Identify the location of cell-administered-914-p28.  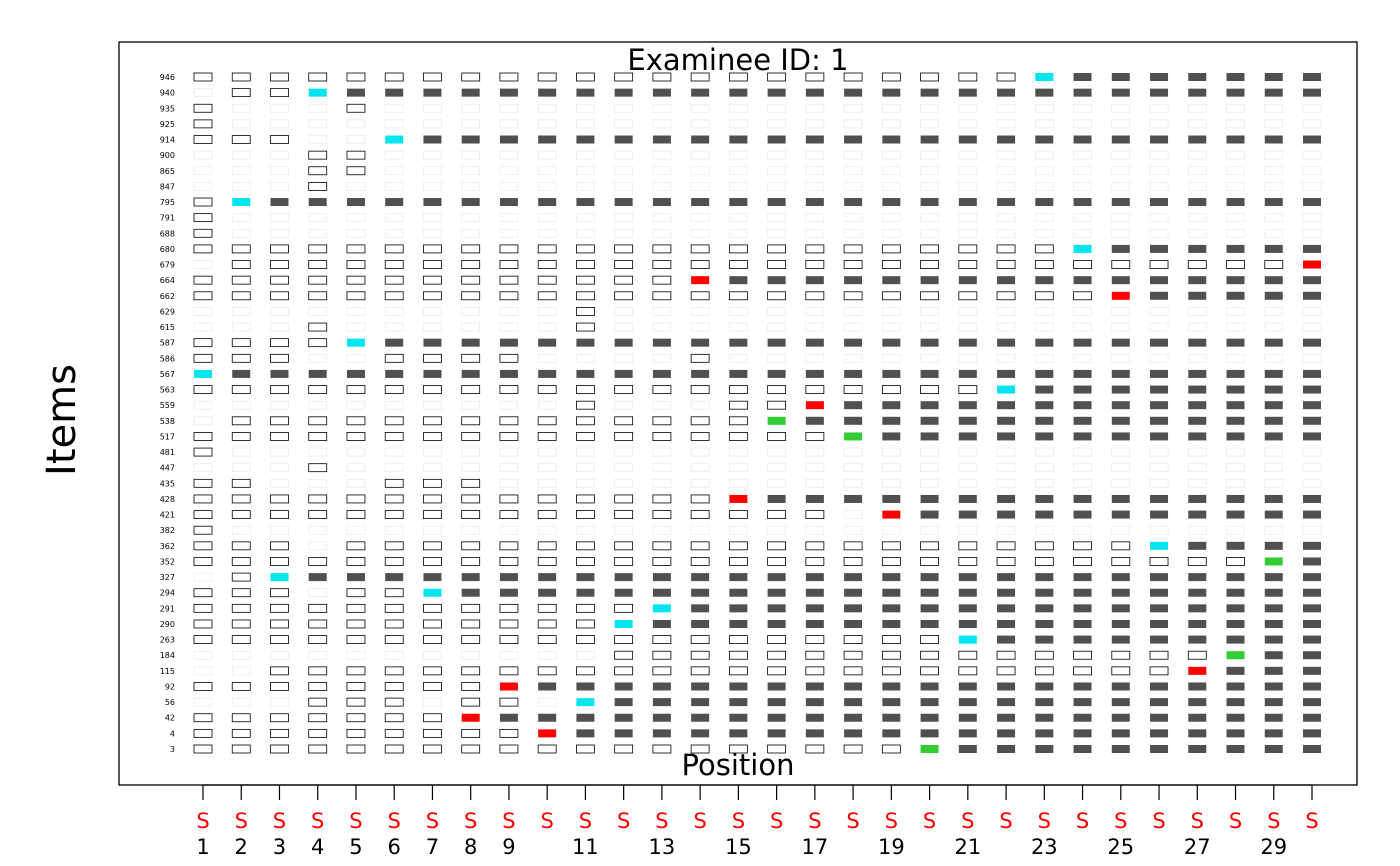
(1235, 139).